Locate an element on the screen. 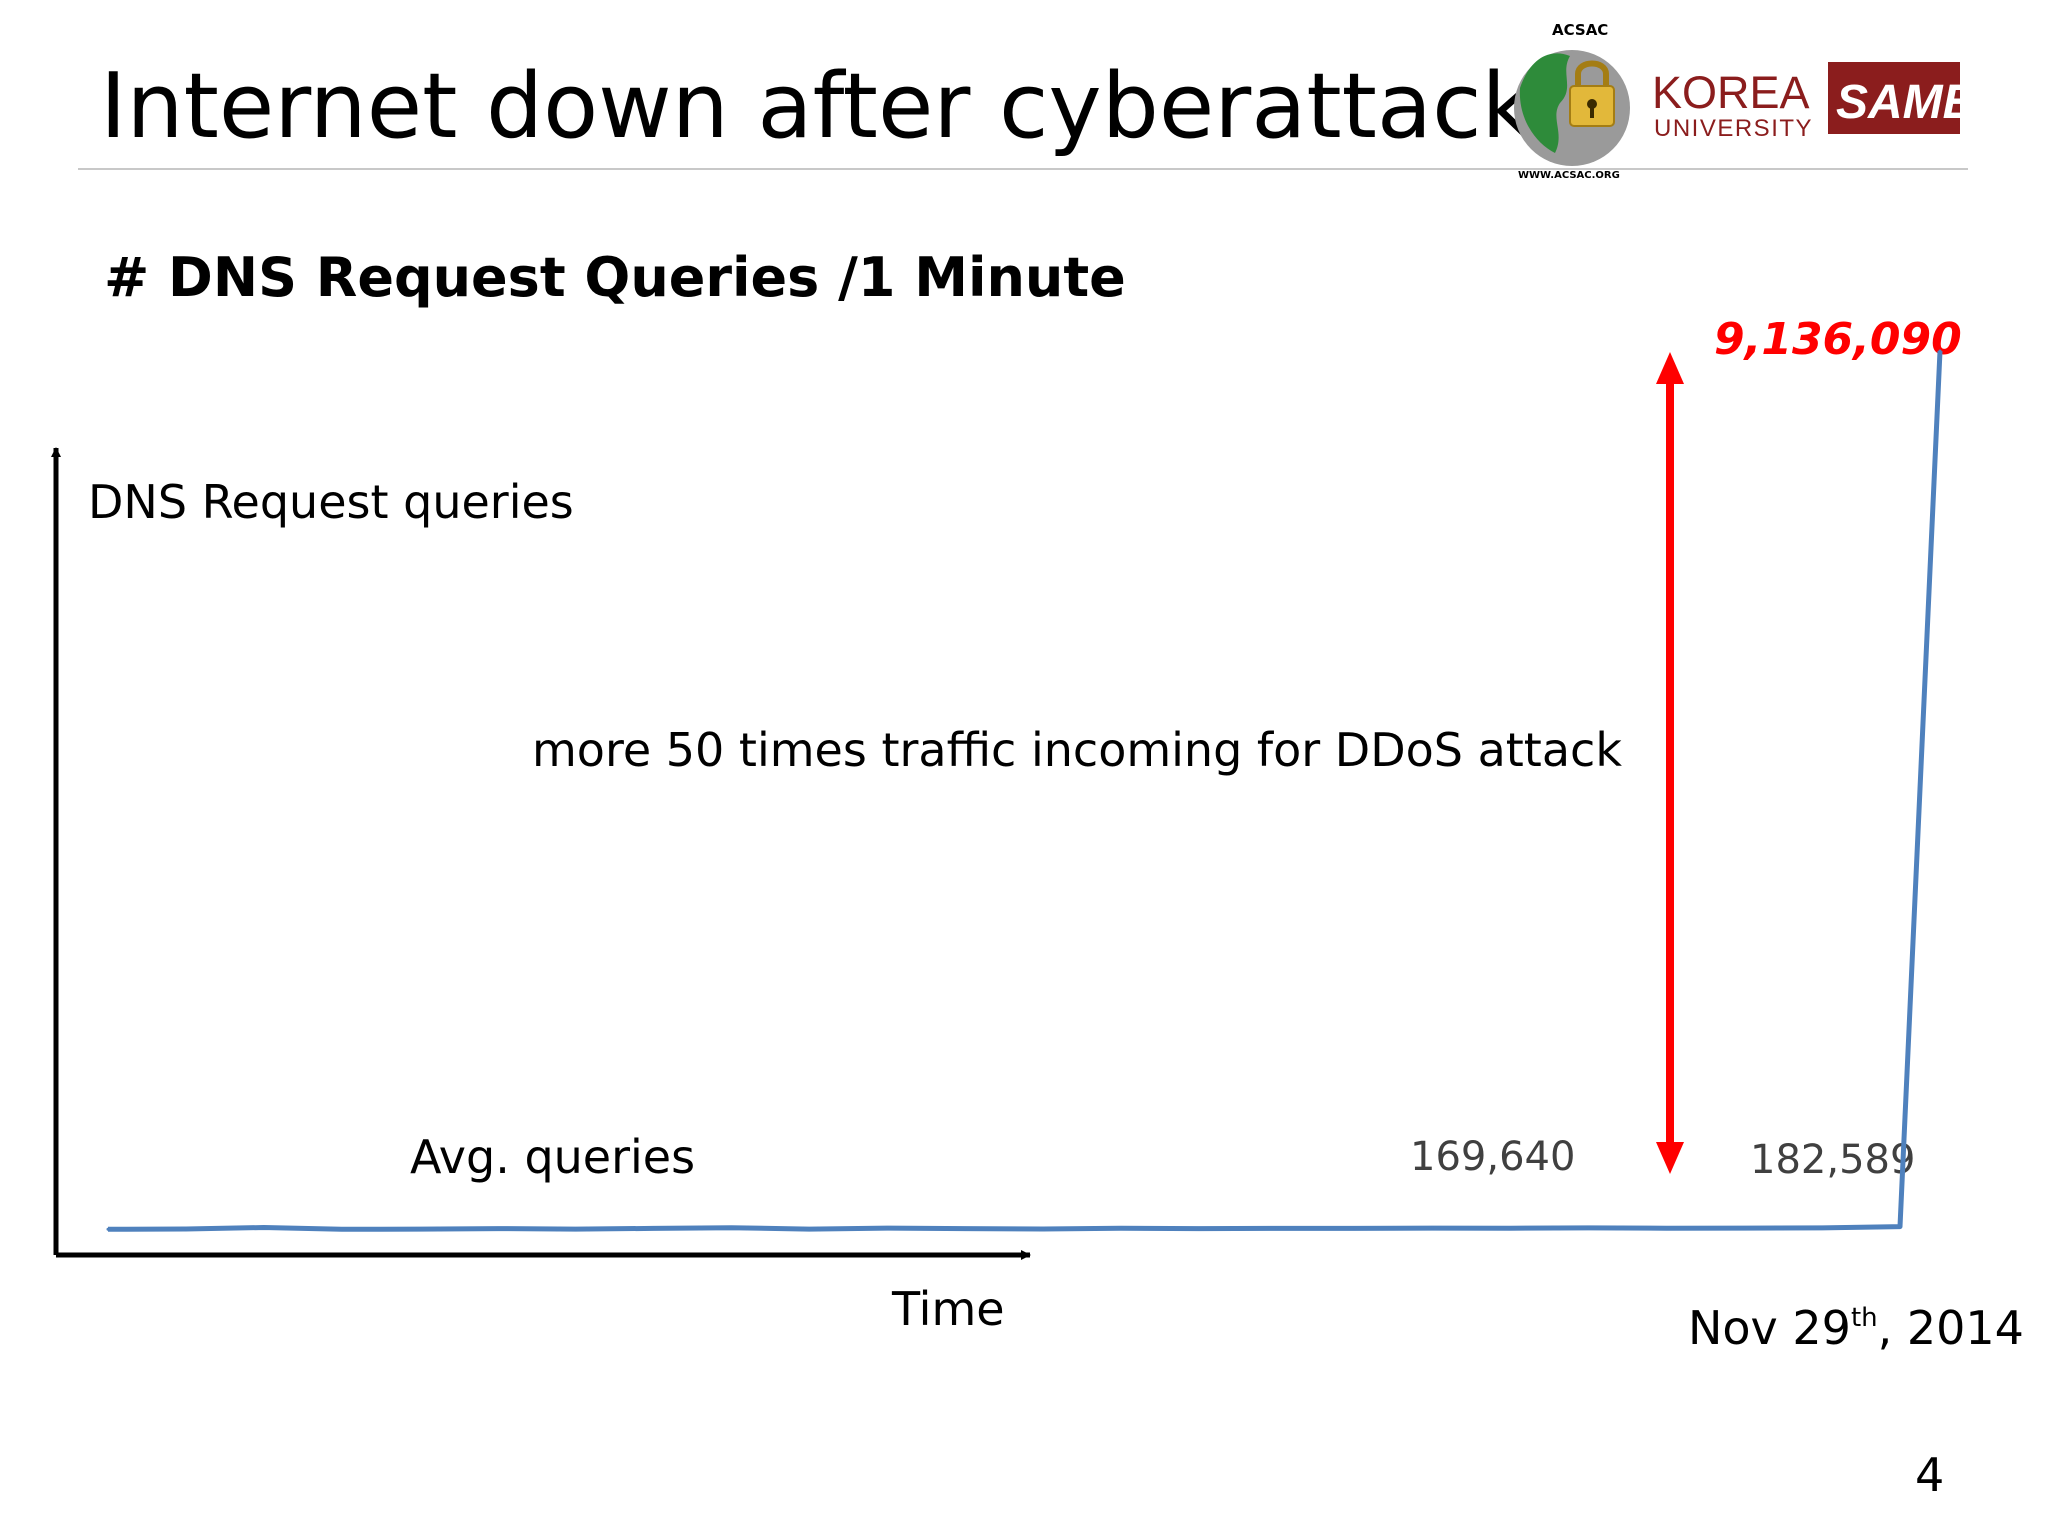 This screenshot has width=2048, height=1536. chart-title: # DNS Request Queries /1 Minute is located at coordinates (615, 277).